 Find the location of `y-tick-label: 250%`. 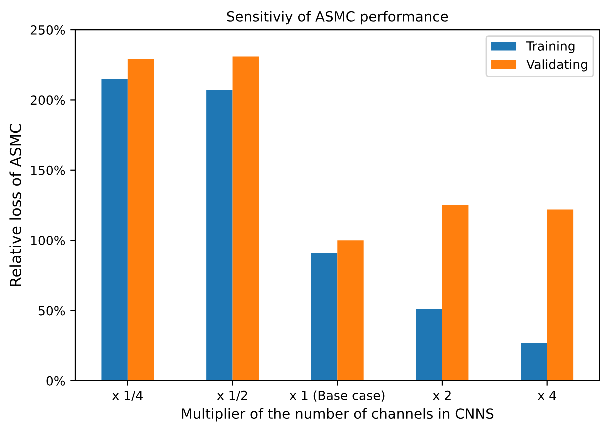

y-tick-label: 250% is located at coordinates (48, 30).